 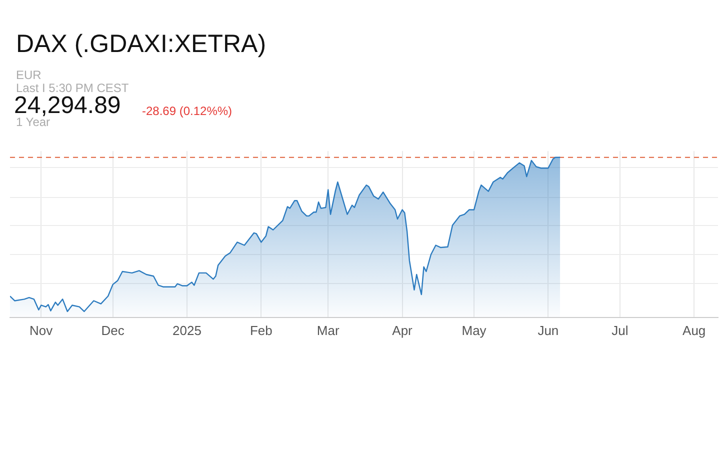 I want to click on text: EUR, so click(x=29, y=75).